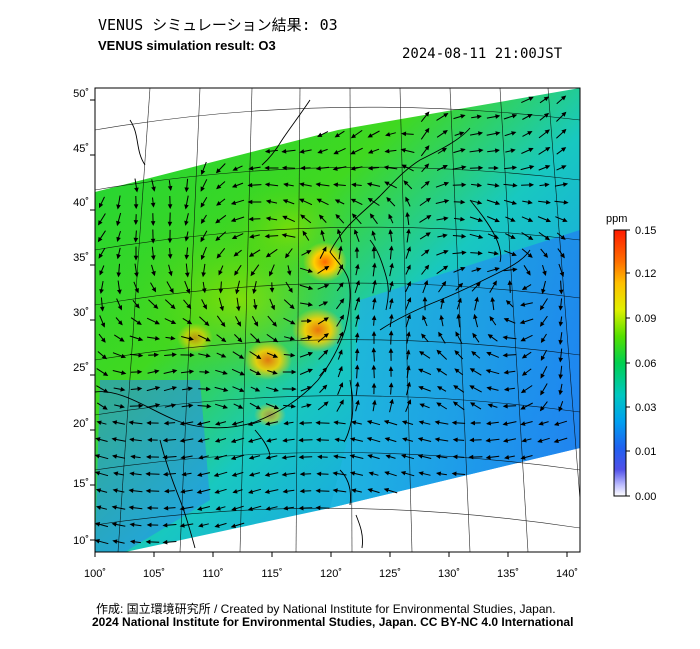 The image size is (700, 649). Describe the element at coordinates (567, 574) in the screenshot. I see `lon-tick-label: 140˚` at that location.